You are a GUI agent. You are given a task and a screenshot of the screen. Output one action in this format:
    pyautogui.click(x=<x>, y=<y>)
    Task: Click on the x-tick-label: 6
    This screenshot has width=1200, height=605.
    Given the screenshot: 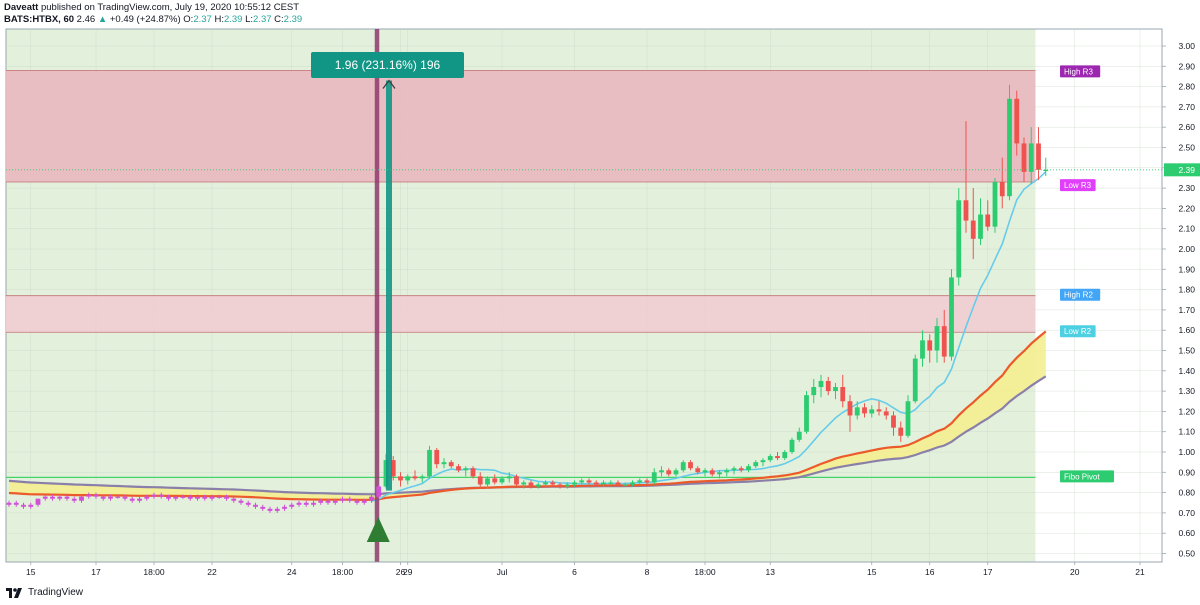 What is the action you would take?
    pyautogui.click(x=574, y=572)
    